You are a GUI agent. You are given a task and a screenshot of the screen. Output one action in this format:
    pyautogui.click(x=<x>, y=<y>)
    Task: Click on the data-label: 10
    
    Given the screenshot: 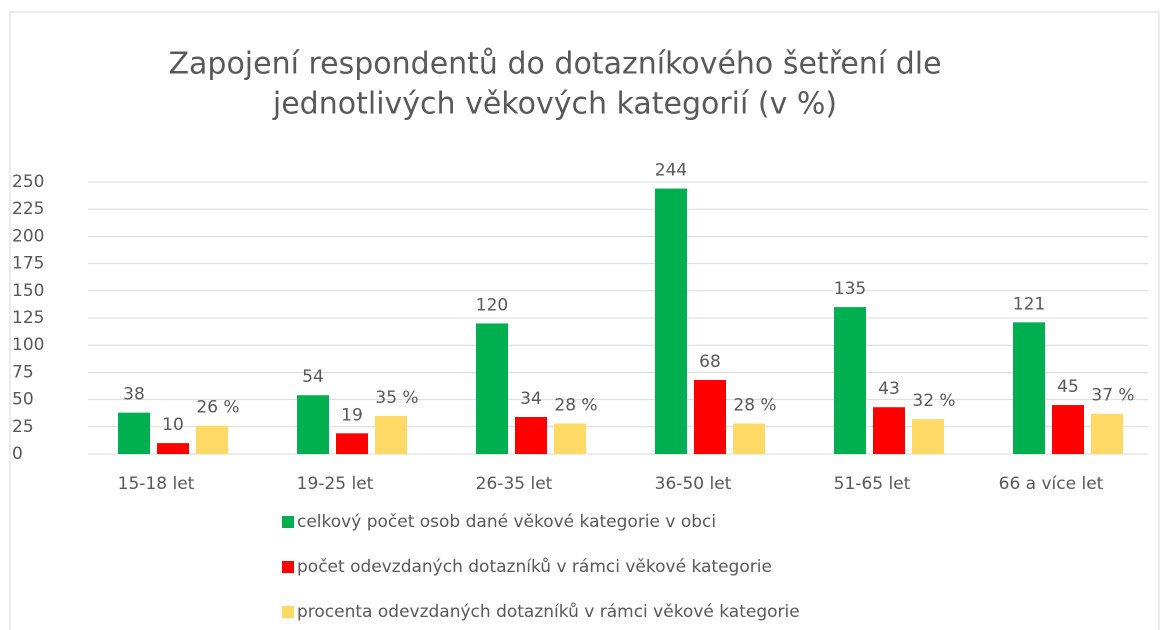 What is the action you would take?
    pyautogui.click(x=173, y=425)
    